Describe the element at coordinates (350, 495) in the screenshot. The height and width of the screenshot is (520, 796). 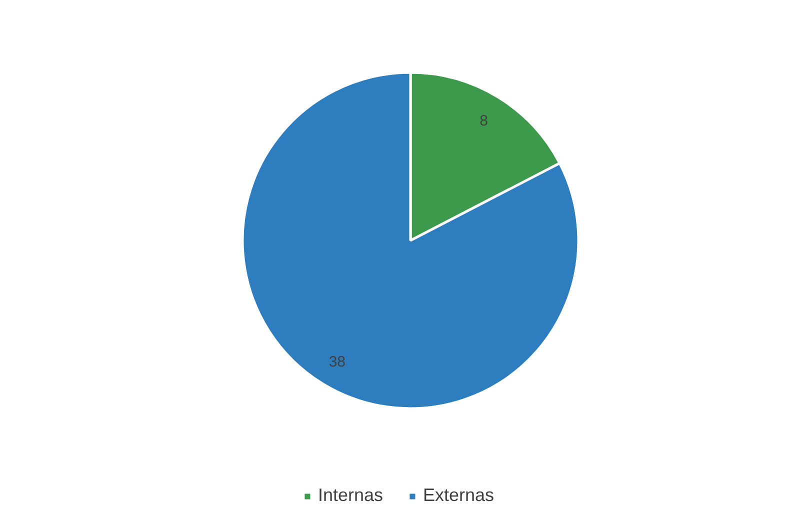
I see `legend-label: Internas` at that location.